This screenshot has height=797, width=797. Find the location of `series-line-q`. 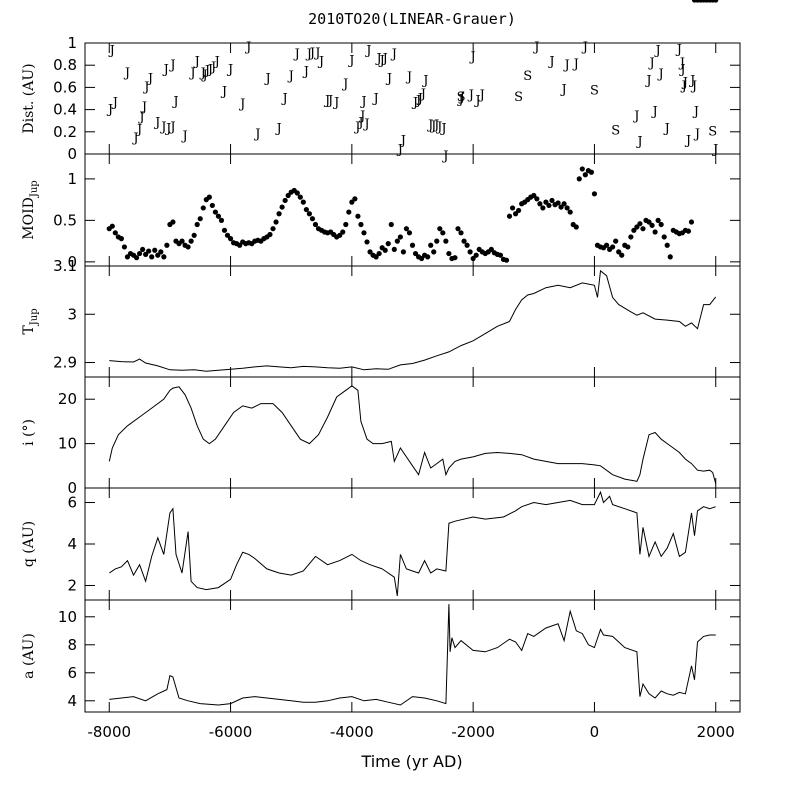

series-line-q is located at coordinates (412, 543).